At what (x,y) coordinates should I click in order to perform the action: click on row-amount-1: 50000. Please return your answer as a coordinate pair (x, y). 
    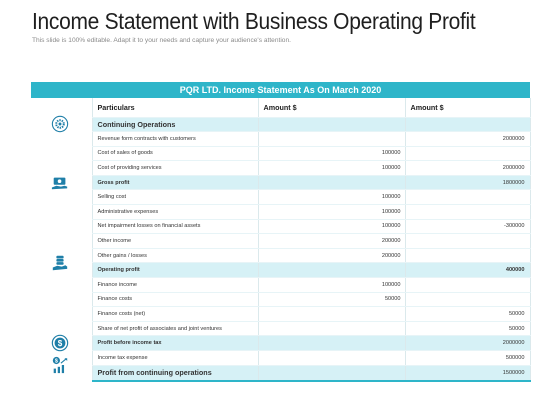
    Looking at the image, I should click on (331, 300).